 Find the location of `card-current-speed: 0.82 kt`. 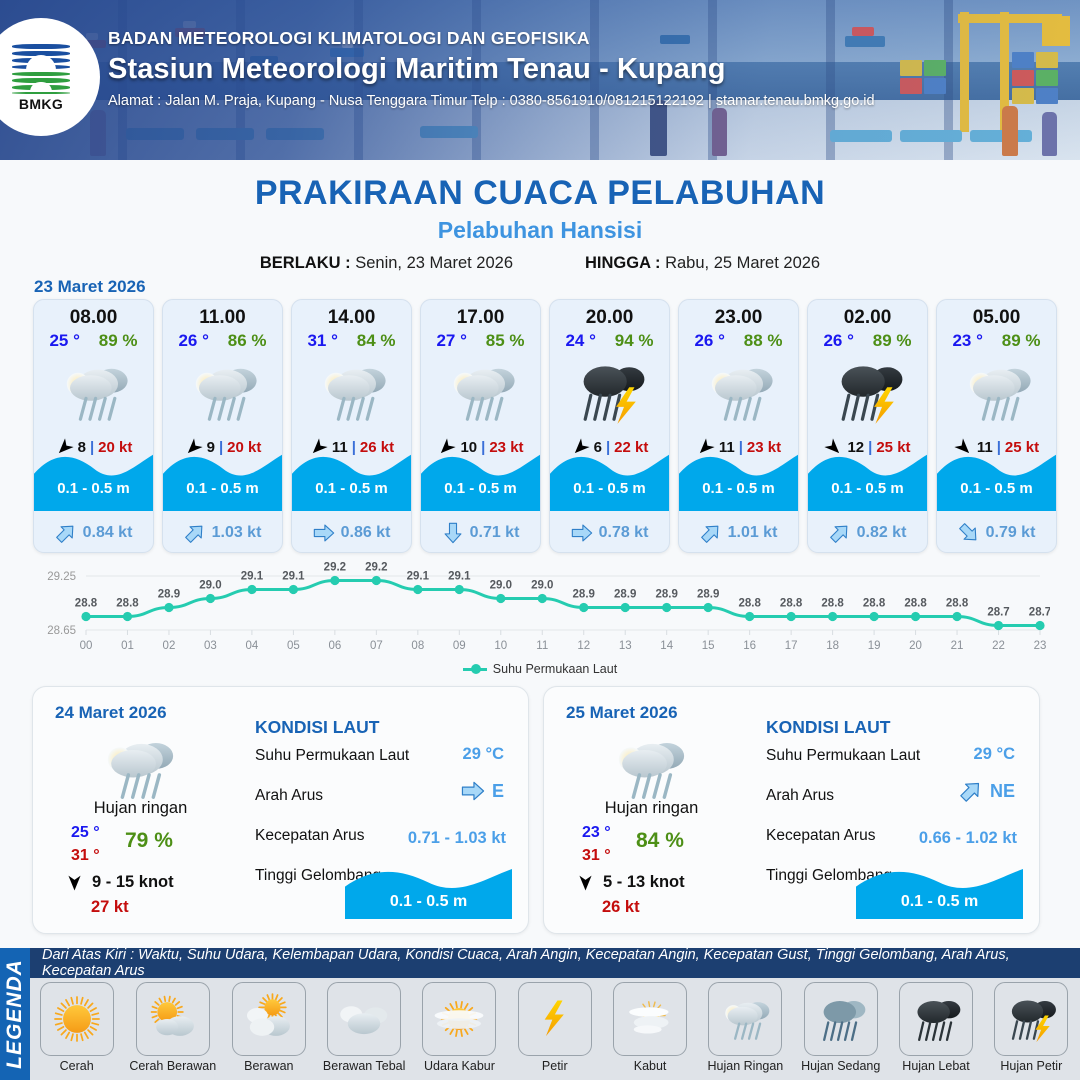

card-current-speed: 0.82 kt is located at coordinates (881, 532).